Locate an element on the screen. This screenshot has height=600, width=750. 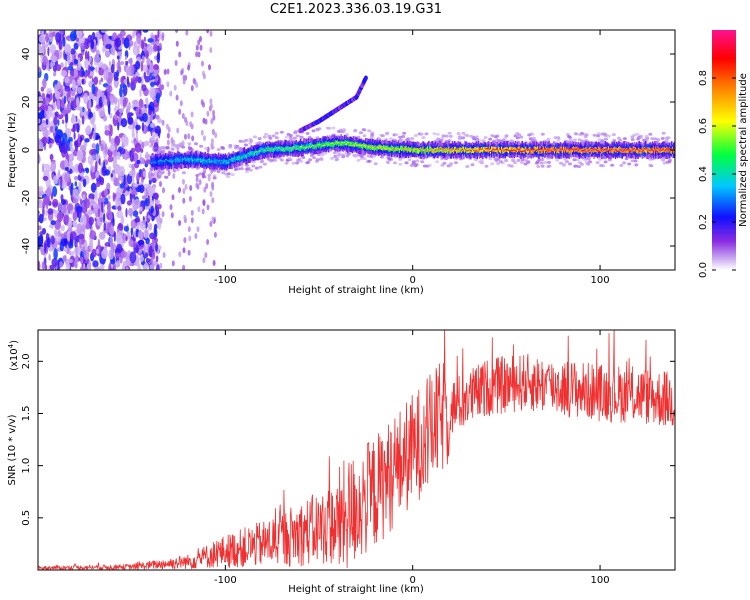
y-tick-label: 1.5 is located at coordinates (26, 414).